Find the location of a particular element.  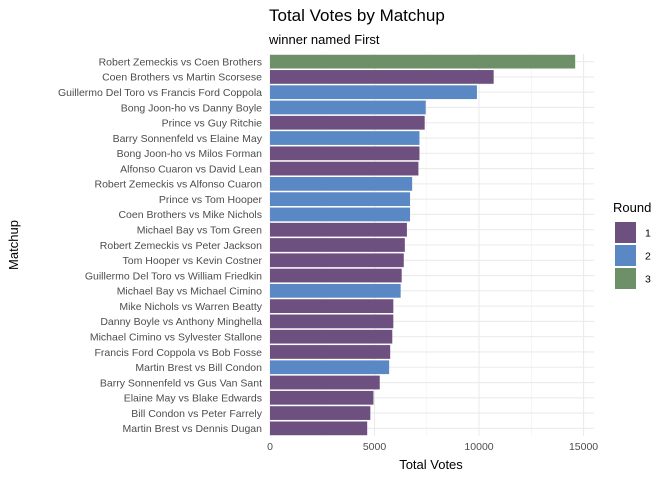

x-tick-label: 15000 is located at coordinates (583, 447).